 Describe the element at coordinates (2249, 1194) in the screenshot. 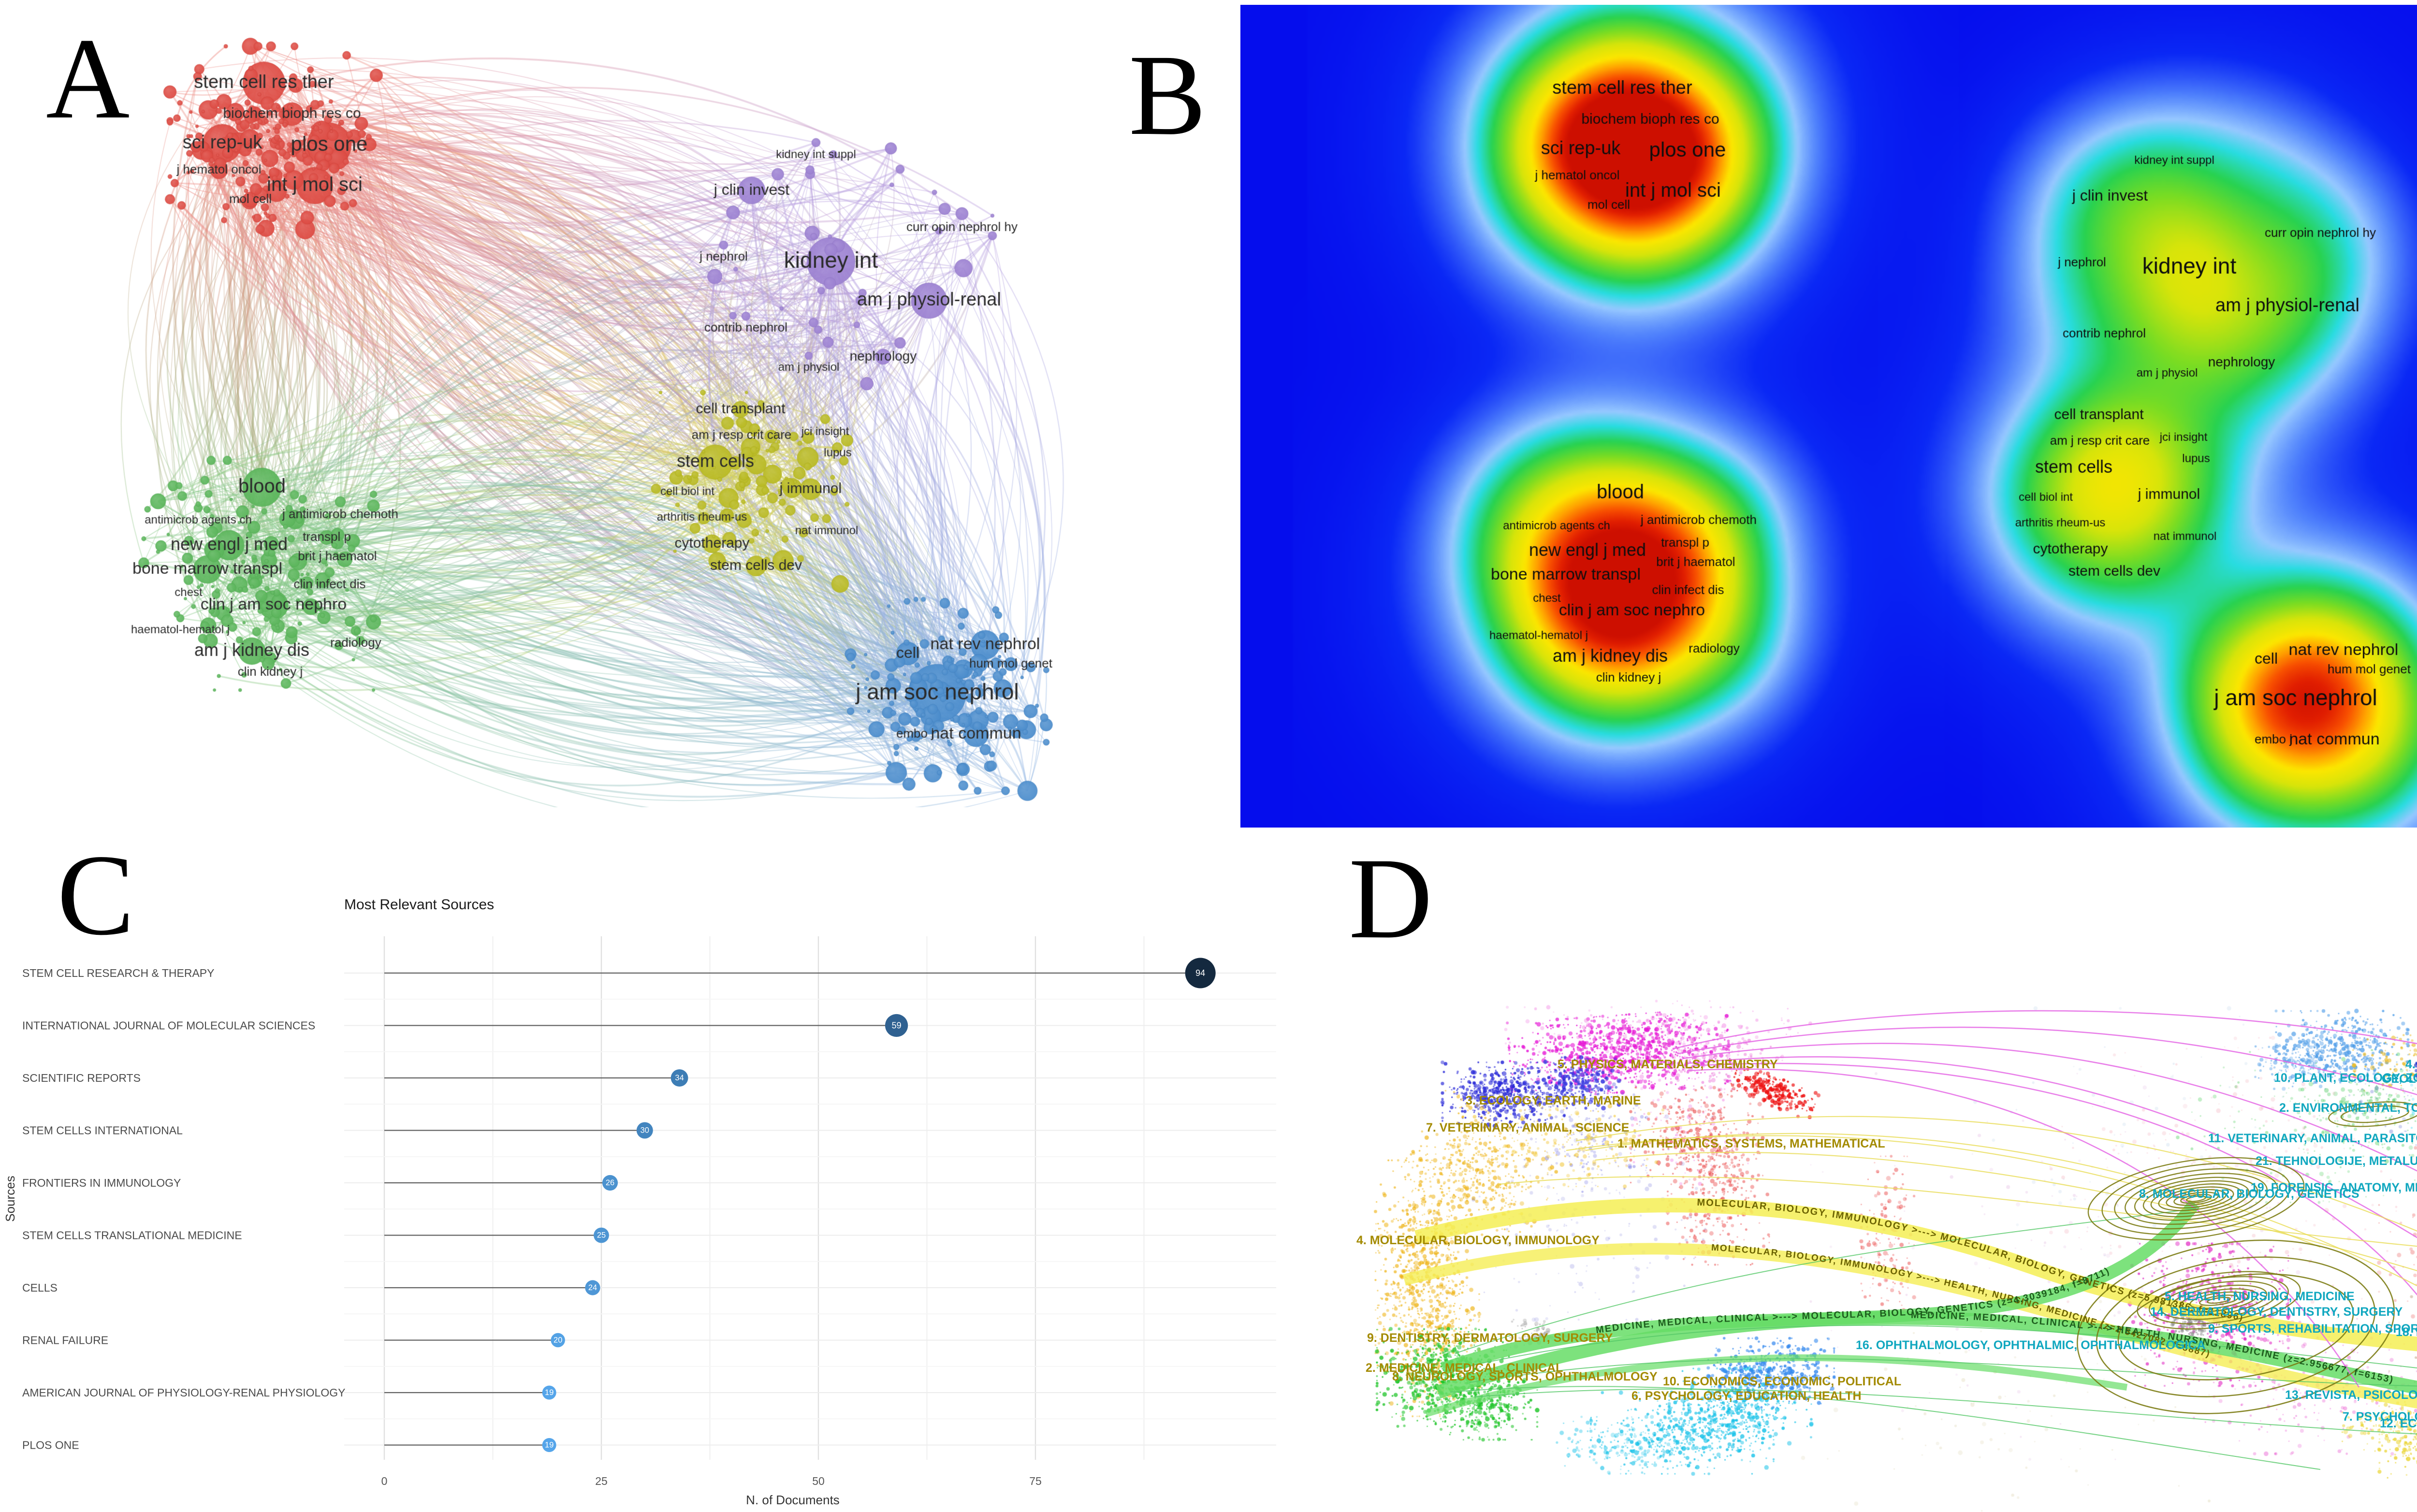

I see `svg-text:8. MOLECULAR, BIOLOGY, GENETIC: 8. MOLECULAR, BIOLOGY, GENETICS` at that location.